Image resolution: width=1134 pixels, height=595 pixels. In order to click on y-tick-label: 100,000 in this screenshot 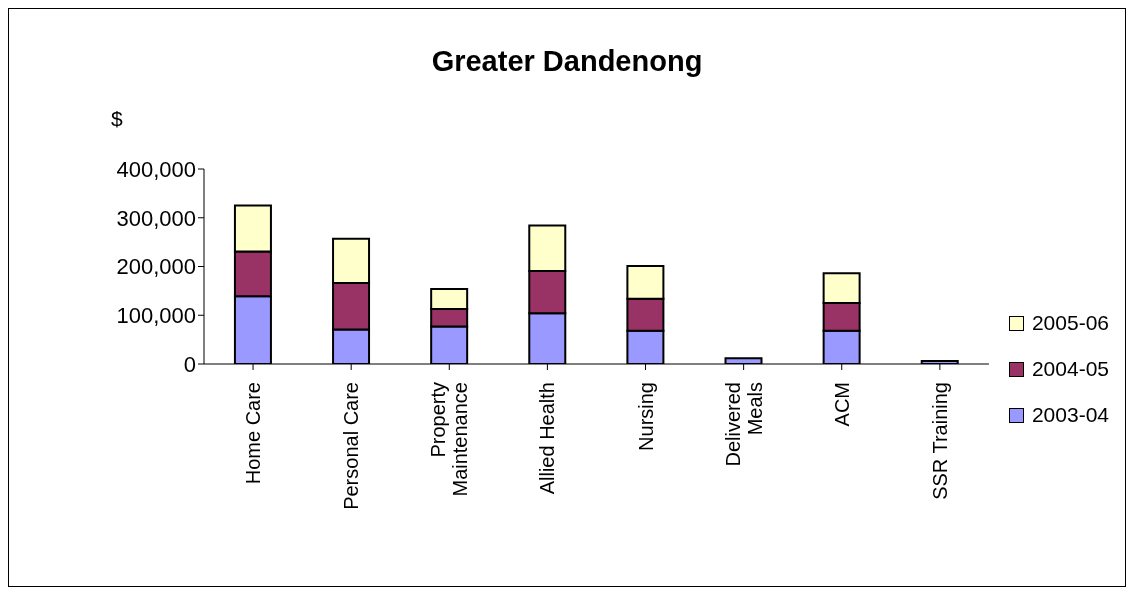, I will do `click(156, 316)`.